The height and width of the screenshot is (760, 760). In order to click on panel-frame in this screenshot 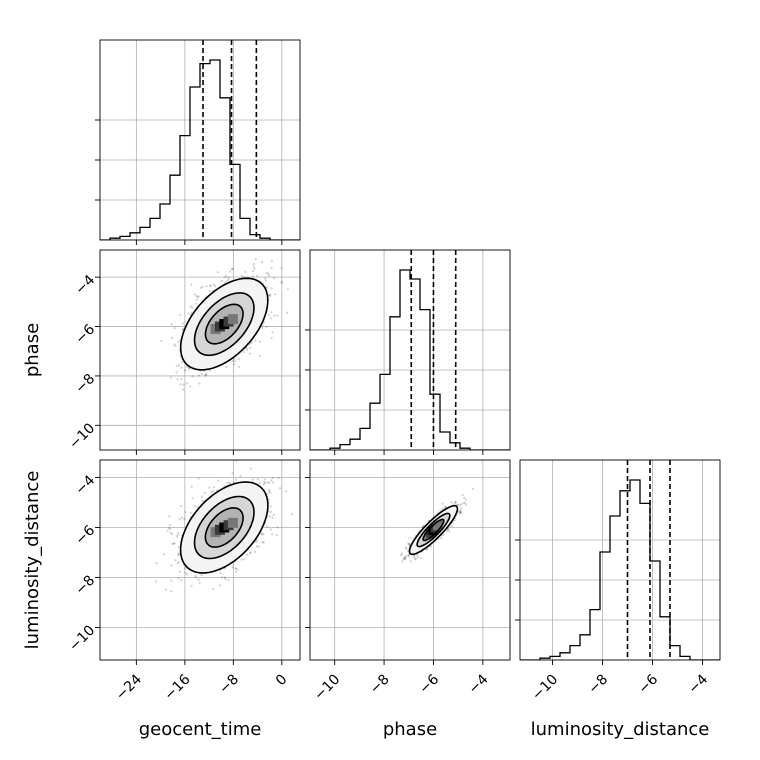, I will do `click(620, 560)`.